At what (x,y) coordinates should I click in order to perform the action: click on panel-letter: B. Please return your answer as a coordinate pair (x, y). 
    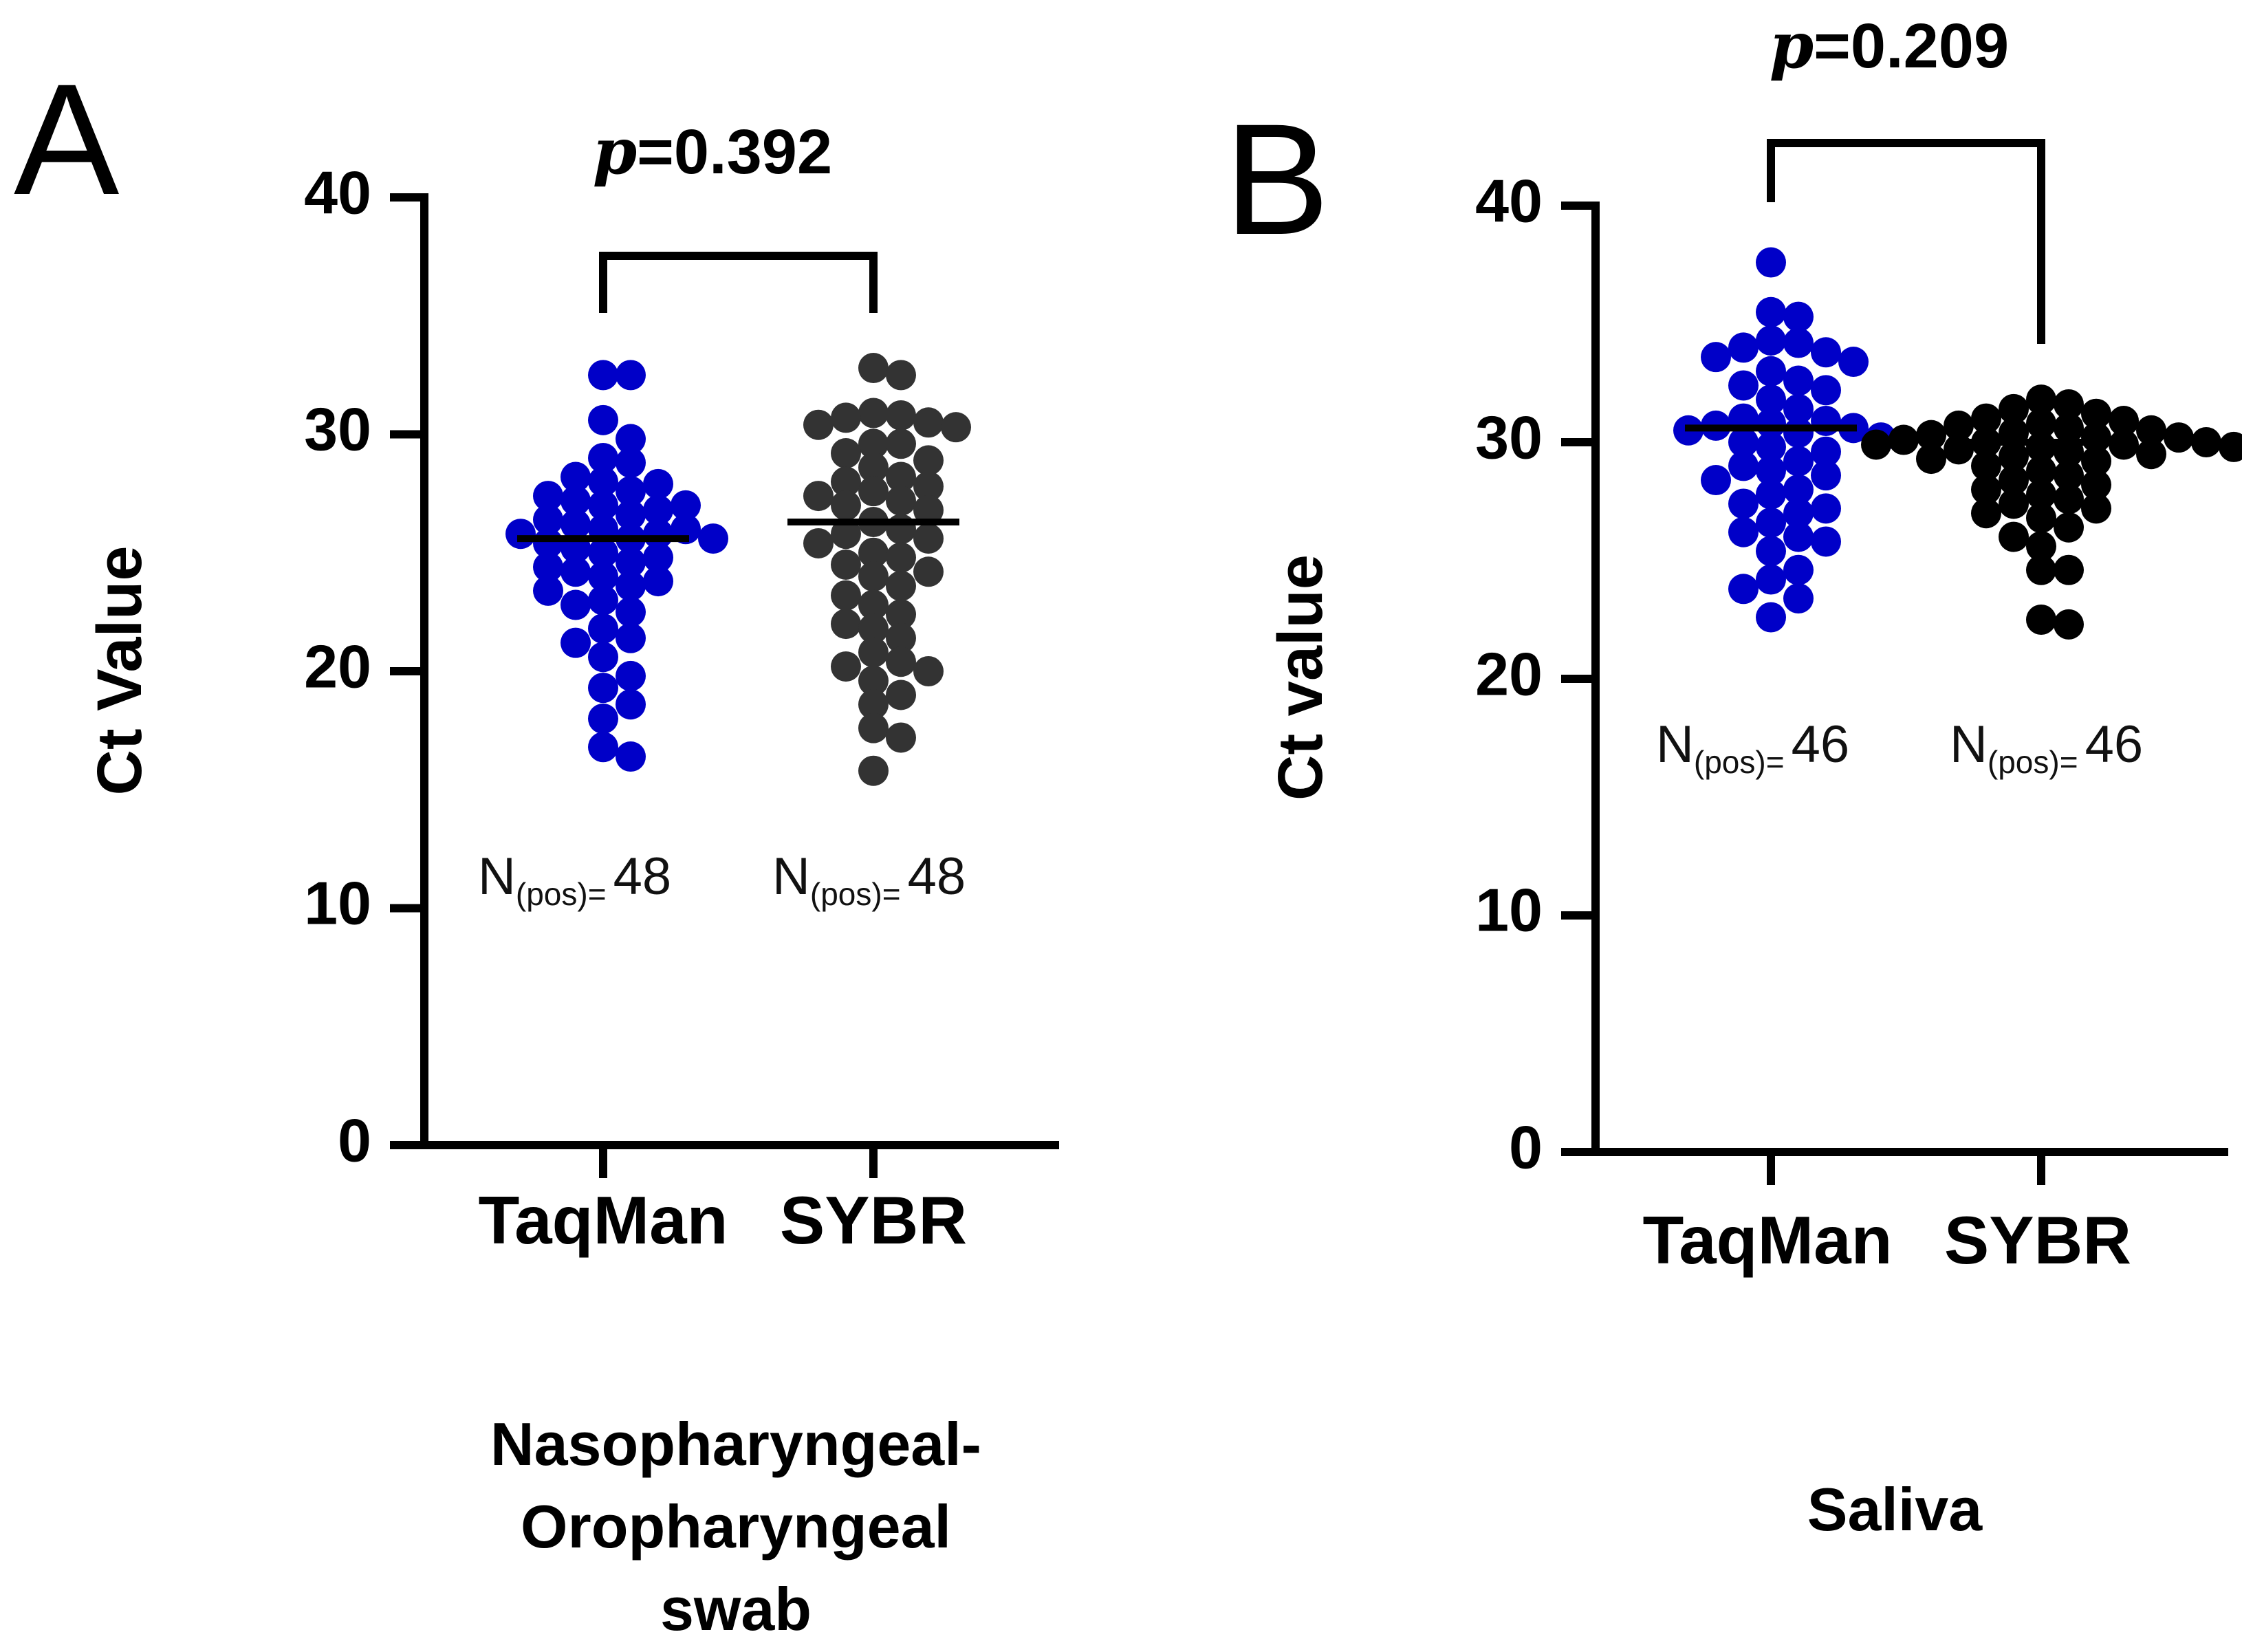
    Looking at the image, I should click on (1276, 179).